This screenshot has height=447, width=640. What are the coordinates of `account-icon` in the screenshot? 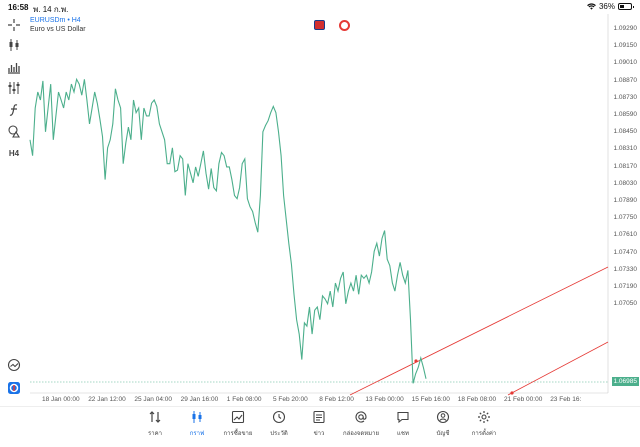 It's located at (443, 417).